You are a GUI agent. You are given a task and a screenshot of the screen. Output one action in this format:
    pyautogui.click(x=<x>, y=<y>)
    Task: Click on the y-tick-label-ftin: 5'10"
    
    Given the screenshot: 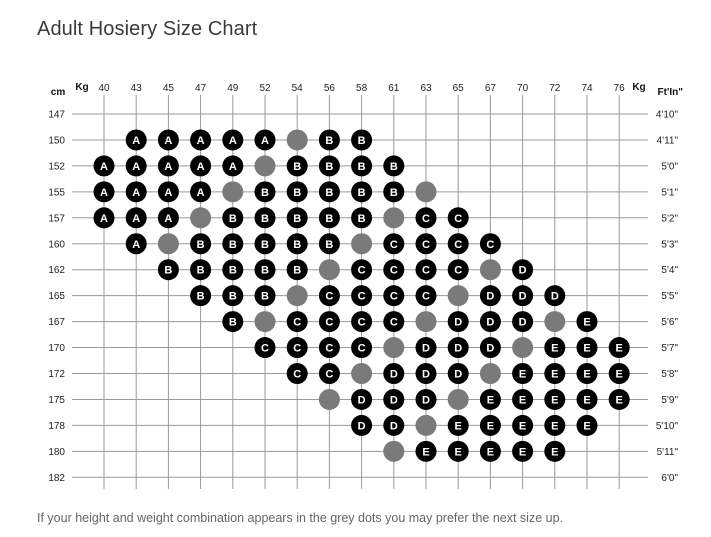 What is the action you would take?
    pyautogui.click(x=667, y=426)
    